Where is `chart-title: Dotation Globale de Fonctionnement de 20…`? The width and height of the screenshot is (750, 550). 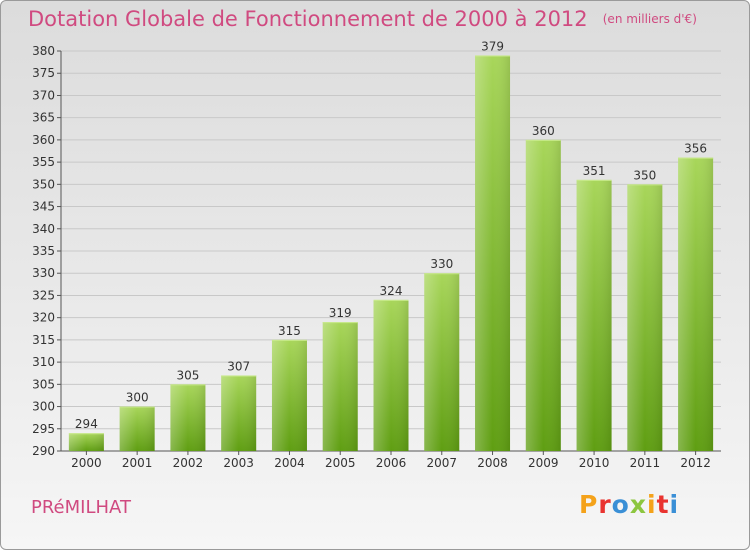 chart-title: Dotation Globale de Fonctionnement de 20… is located at coordinates (308, 19).